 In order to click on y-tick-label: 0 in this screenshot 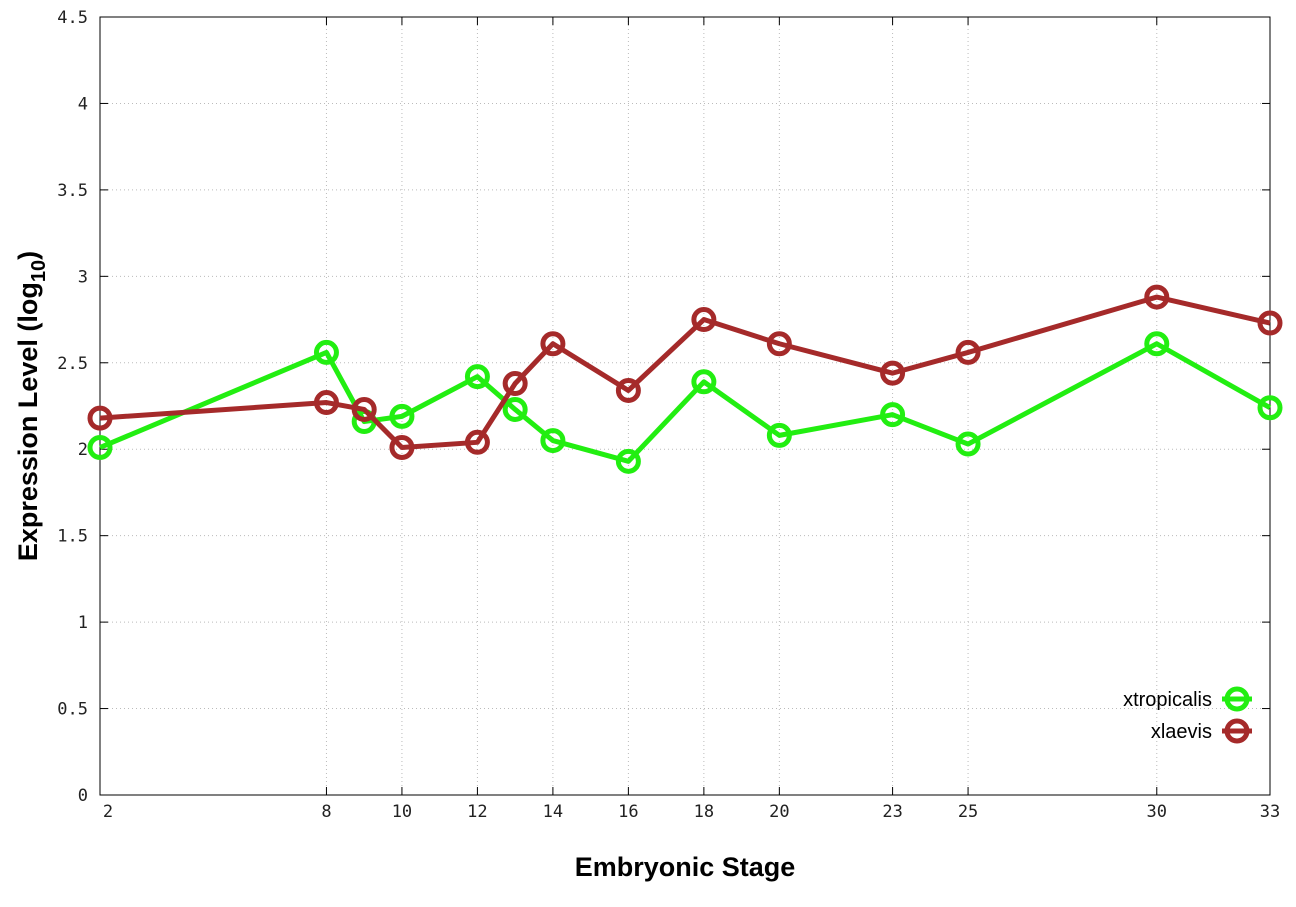, I will do `click(83, 796)`.